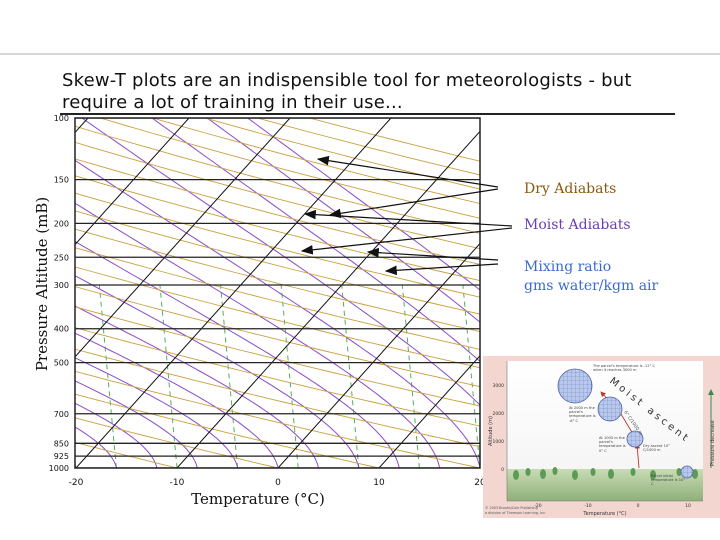 This screenshot has height=540, width=720. I want to click on legend-moist-adiabats: Moist Adiabats, so click(577, 225).